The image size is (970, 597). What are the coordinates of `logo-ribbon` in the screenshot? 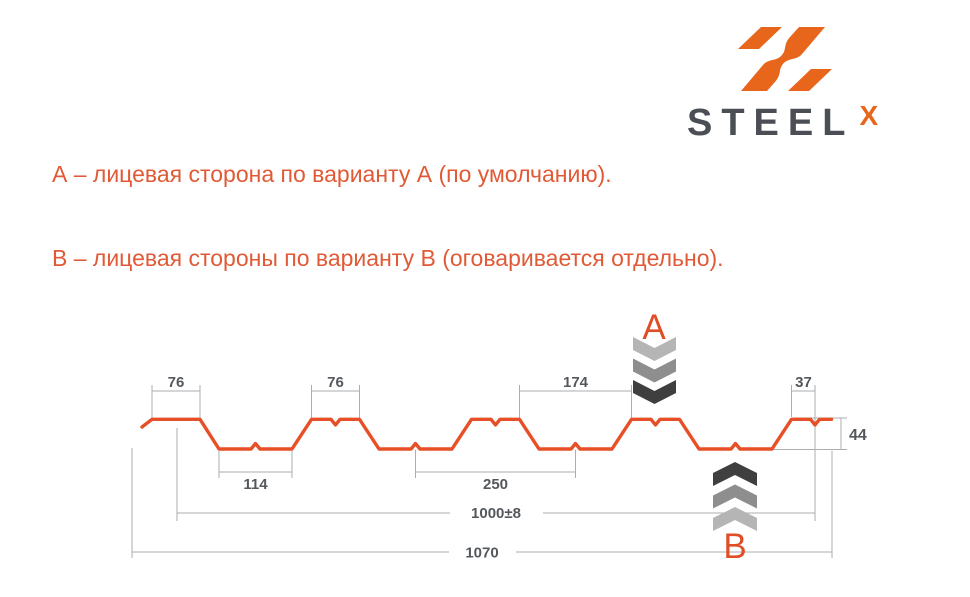 It's located at (783, 59).